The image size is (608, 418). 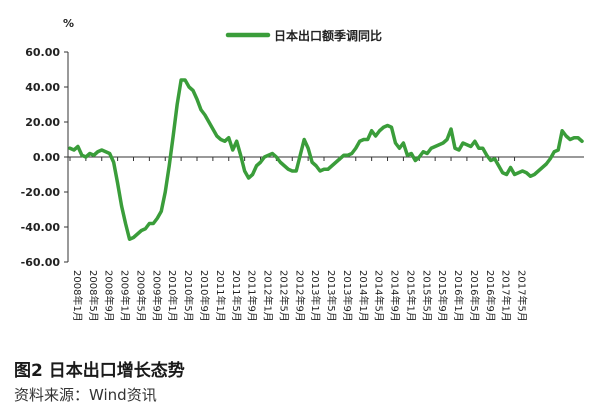 What do you see at coordinates (379, 296) in the screenshot?
I see `x-tick-label: 2014年5月` at bounding box center [379, 296].